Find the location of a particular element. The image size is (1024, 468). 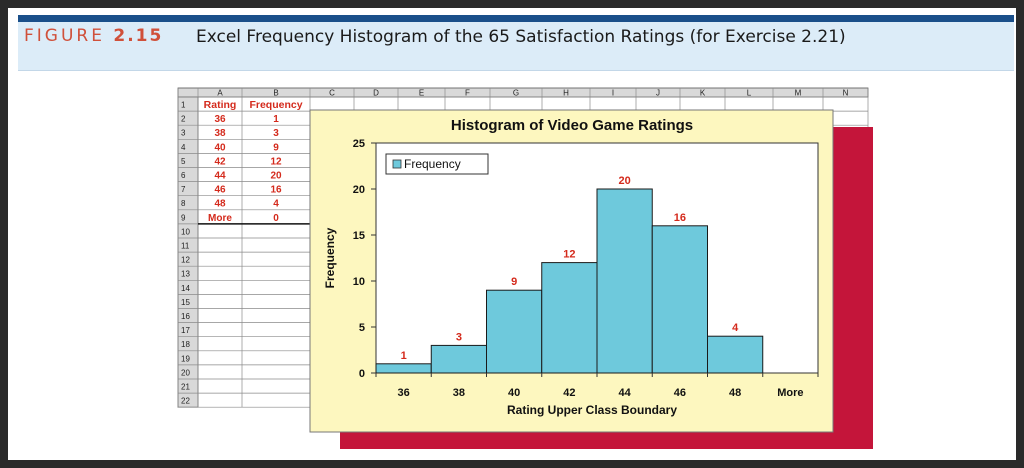

row-number-9: 9 is located at coordinates (183, 217).